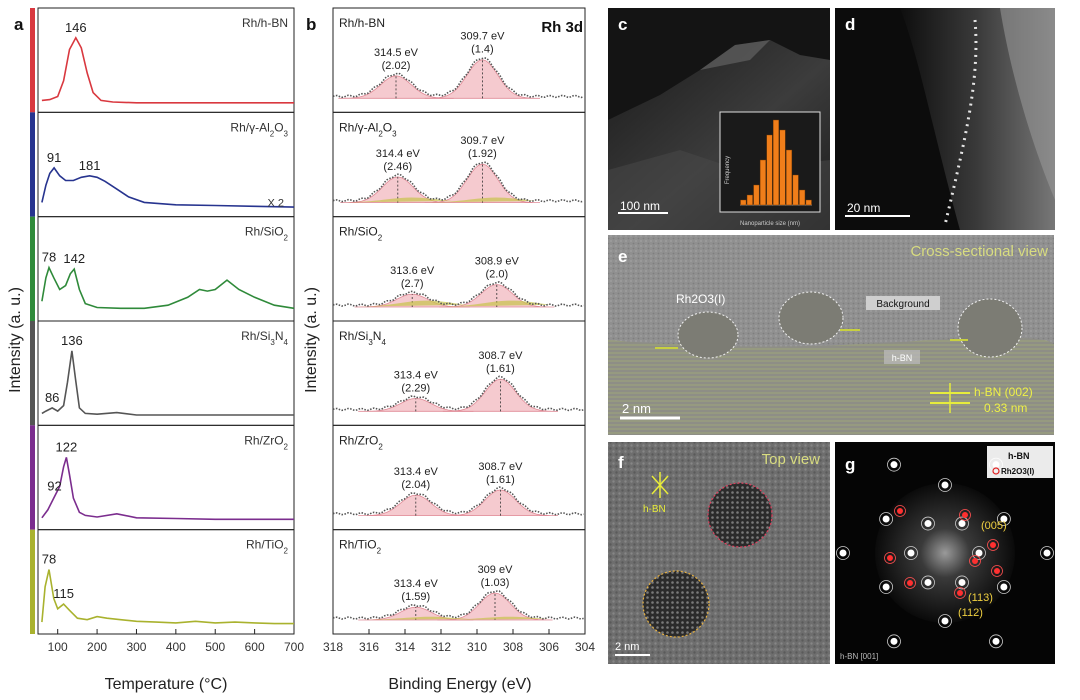  What do you see at coordinates (405, 647) in the screenshot?
I see `b-xtick-label: 314` at bounding box center [405, 647].